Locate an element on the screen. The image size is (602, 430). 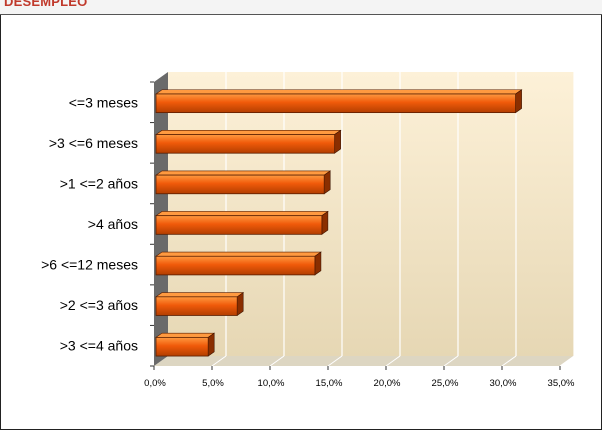
x-tick-label: 25,0% is located at coordinates (445, 383).